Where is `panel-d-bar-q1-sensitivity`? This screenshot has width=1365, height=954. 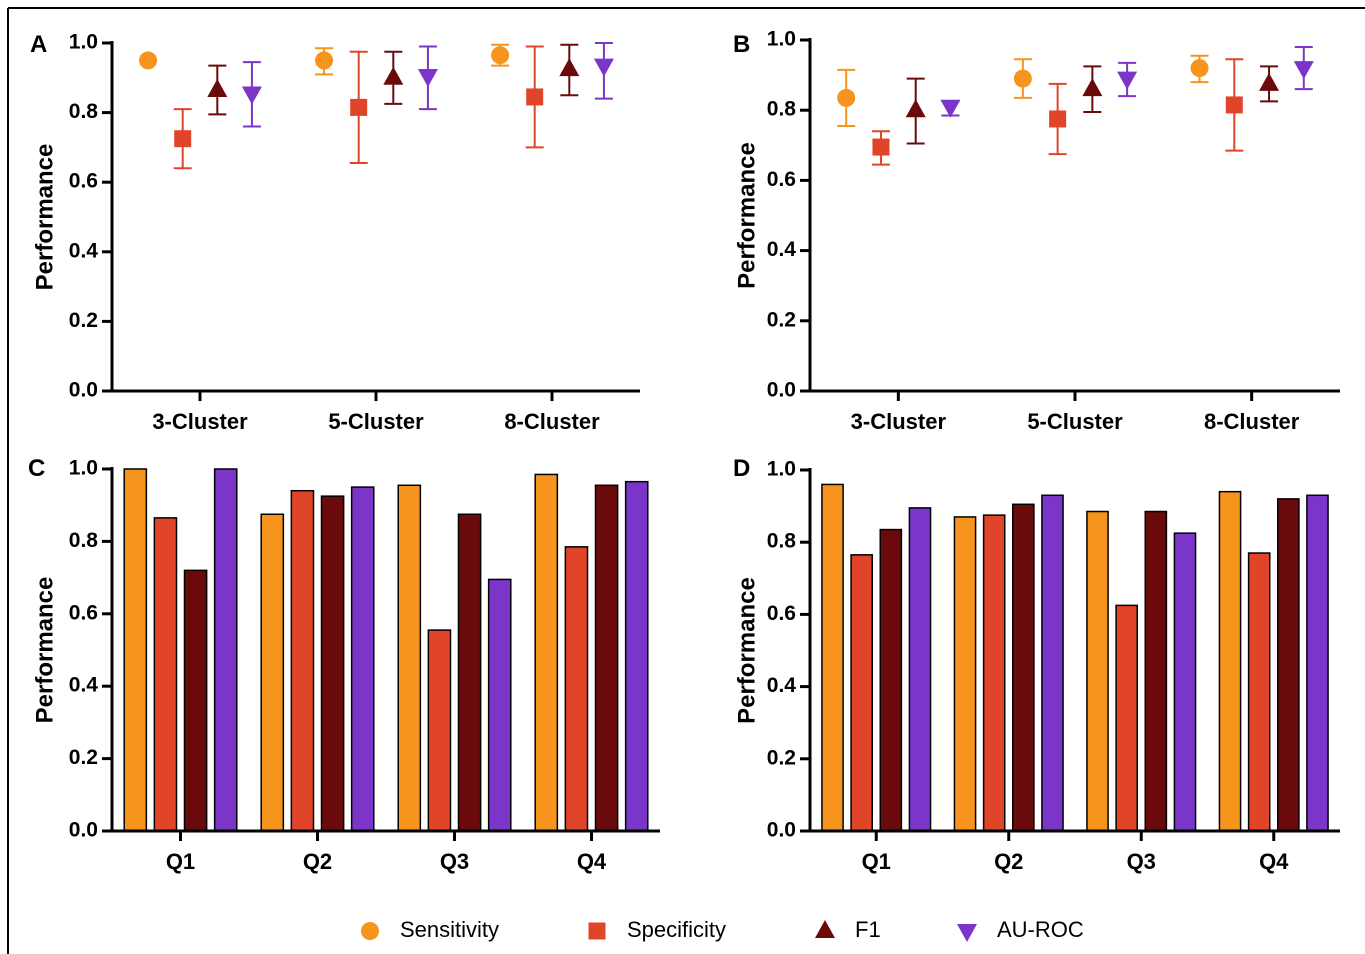 panel-d-bar-q1-sensitivity is located at coordinates (832, 657).